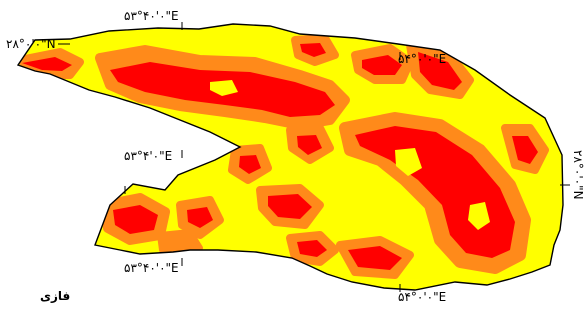 The image size is (588, 320). Describe the element at coordinates (151, 16) in the screenshot. I see `coord-label-top-a: ۵۳°۴۰'۰"E` at that location.